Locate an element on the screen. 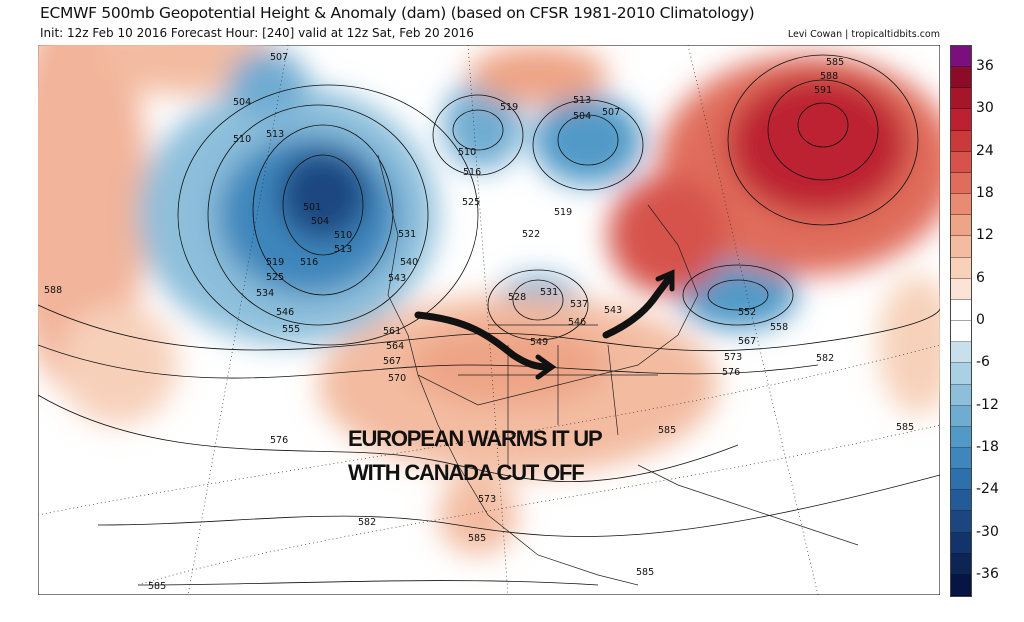 The image size is (1024, 622). annotation-line-2: WITH CANADA CUT OFF is located at coordinates (466, 472).